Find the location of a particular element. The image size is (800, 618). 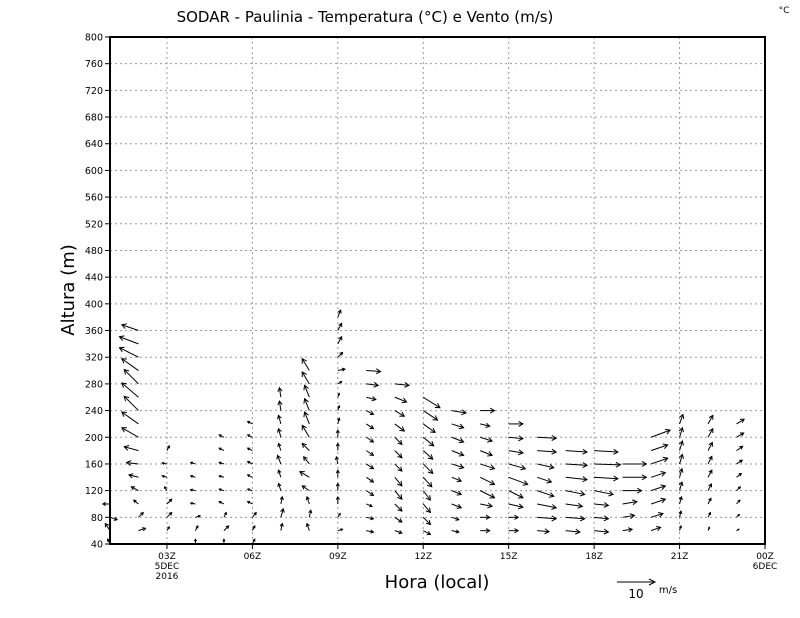

x-tick-label: 18Z is located at coordinates (594, 557).